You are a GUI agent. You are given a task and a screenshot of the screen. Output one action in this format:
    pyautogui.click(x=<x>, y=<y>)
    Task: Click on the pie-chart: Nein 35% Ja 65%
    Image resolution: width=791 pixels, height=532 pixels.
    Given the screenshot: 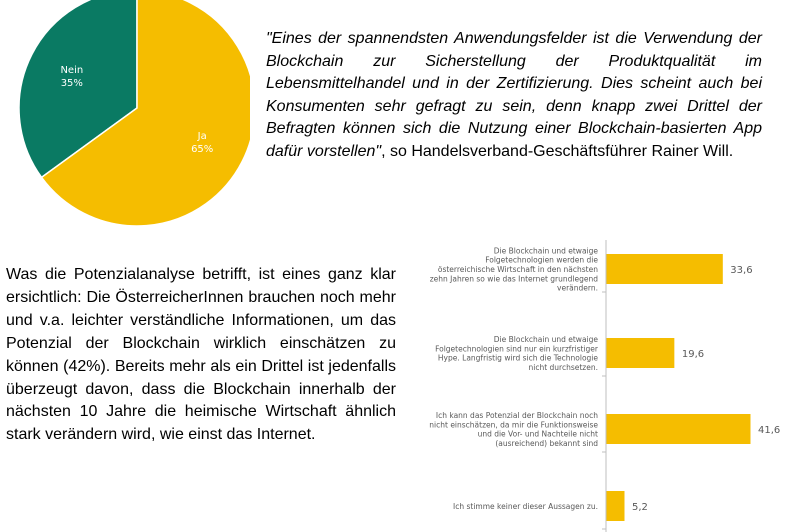 What is the action you would take?
    pyautogui.click(x=134, y=113)
    